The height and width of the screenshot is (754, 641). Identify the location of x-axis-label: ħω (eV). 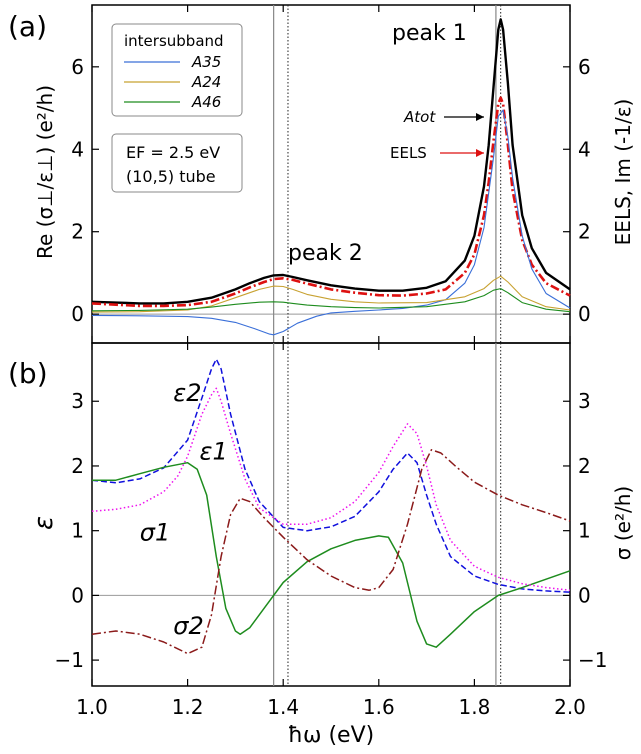
(331, 735).